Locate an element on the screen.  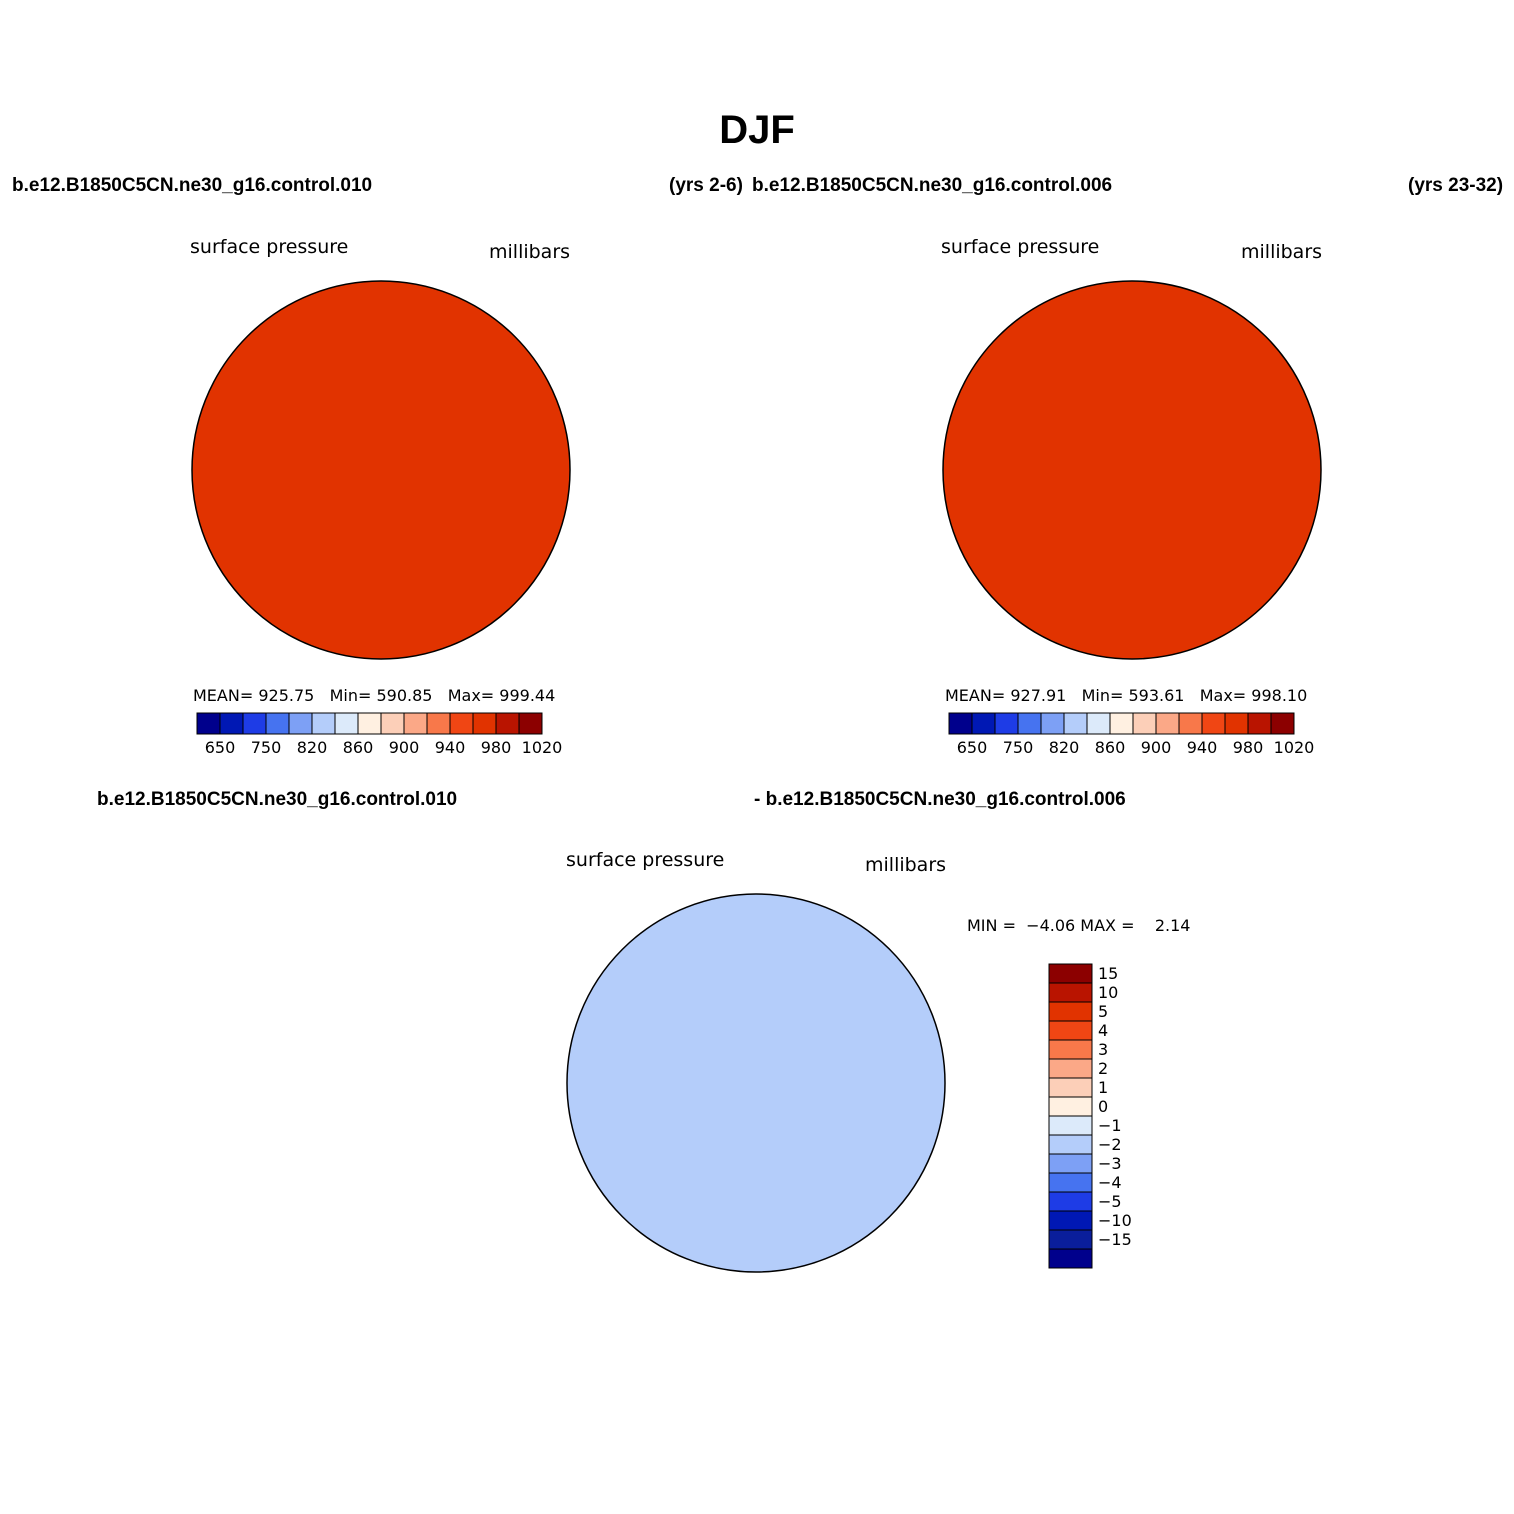
panel2-stats: MEAN= 927.91 Min= 593.61 Max= 998.10 is located at coordinates (1126, 695).